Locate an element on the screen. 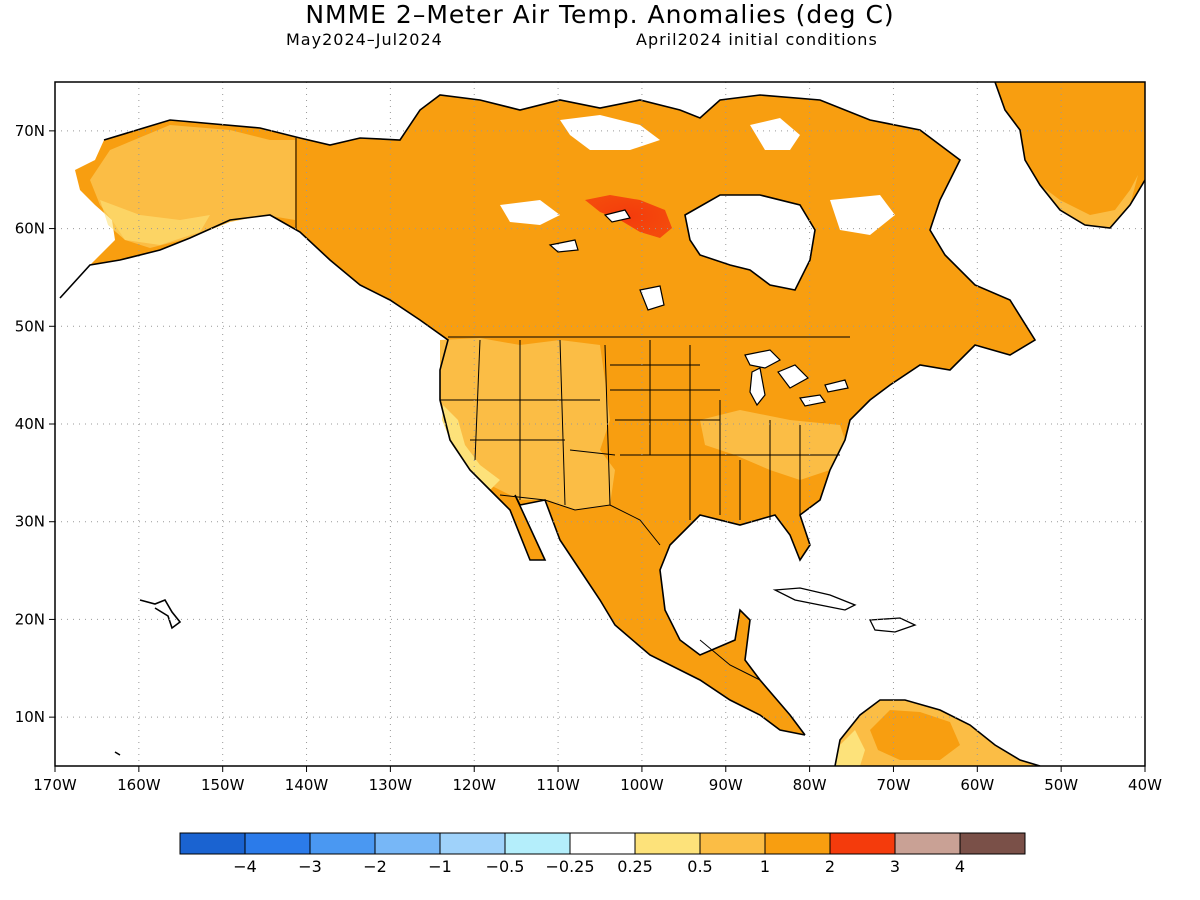  longitude-label: 50W is located at coordinates (1061, 785).